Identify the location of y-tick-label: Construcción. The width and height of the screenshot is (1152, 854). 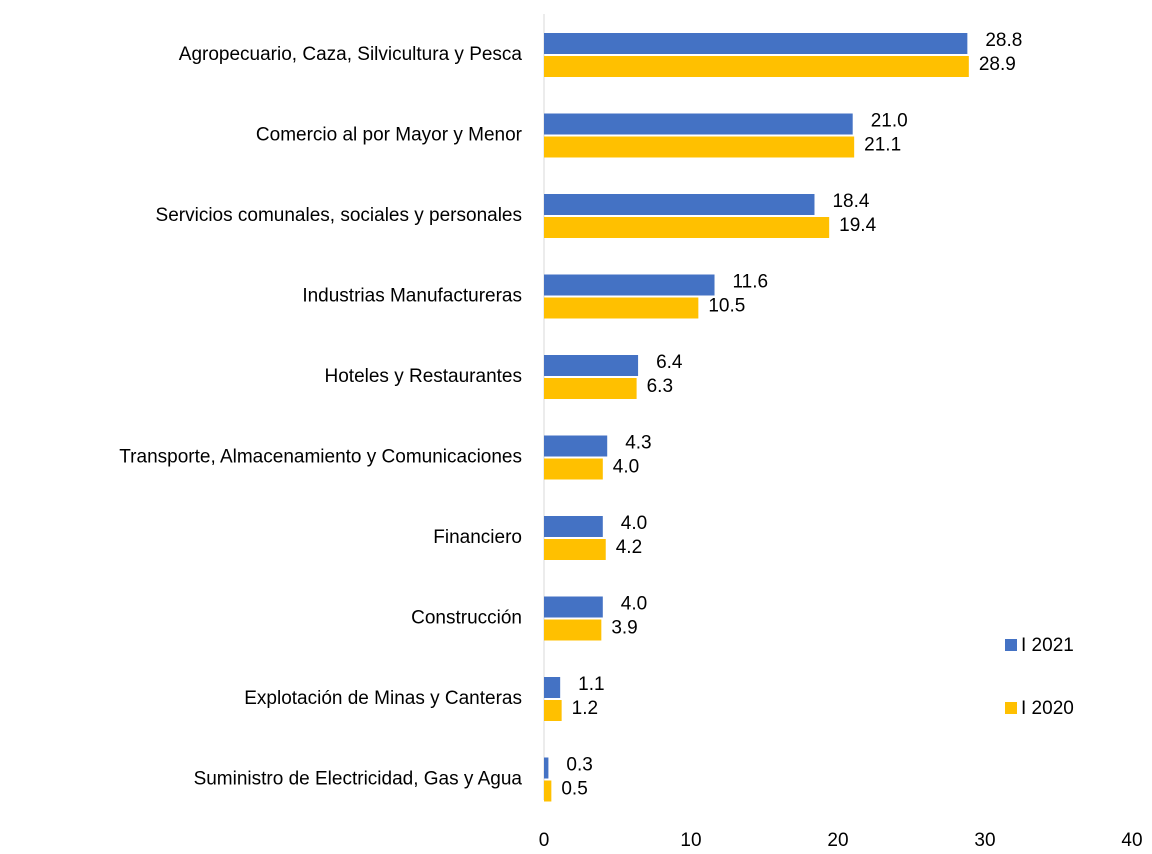
(466, 618).